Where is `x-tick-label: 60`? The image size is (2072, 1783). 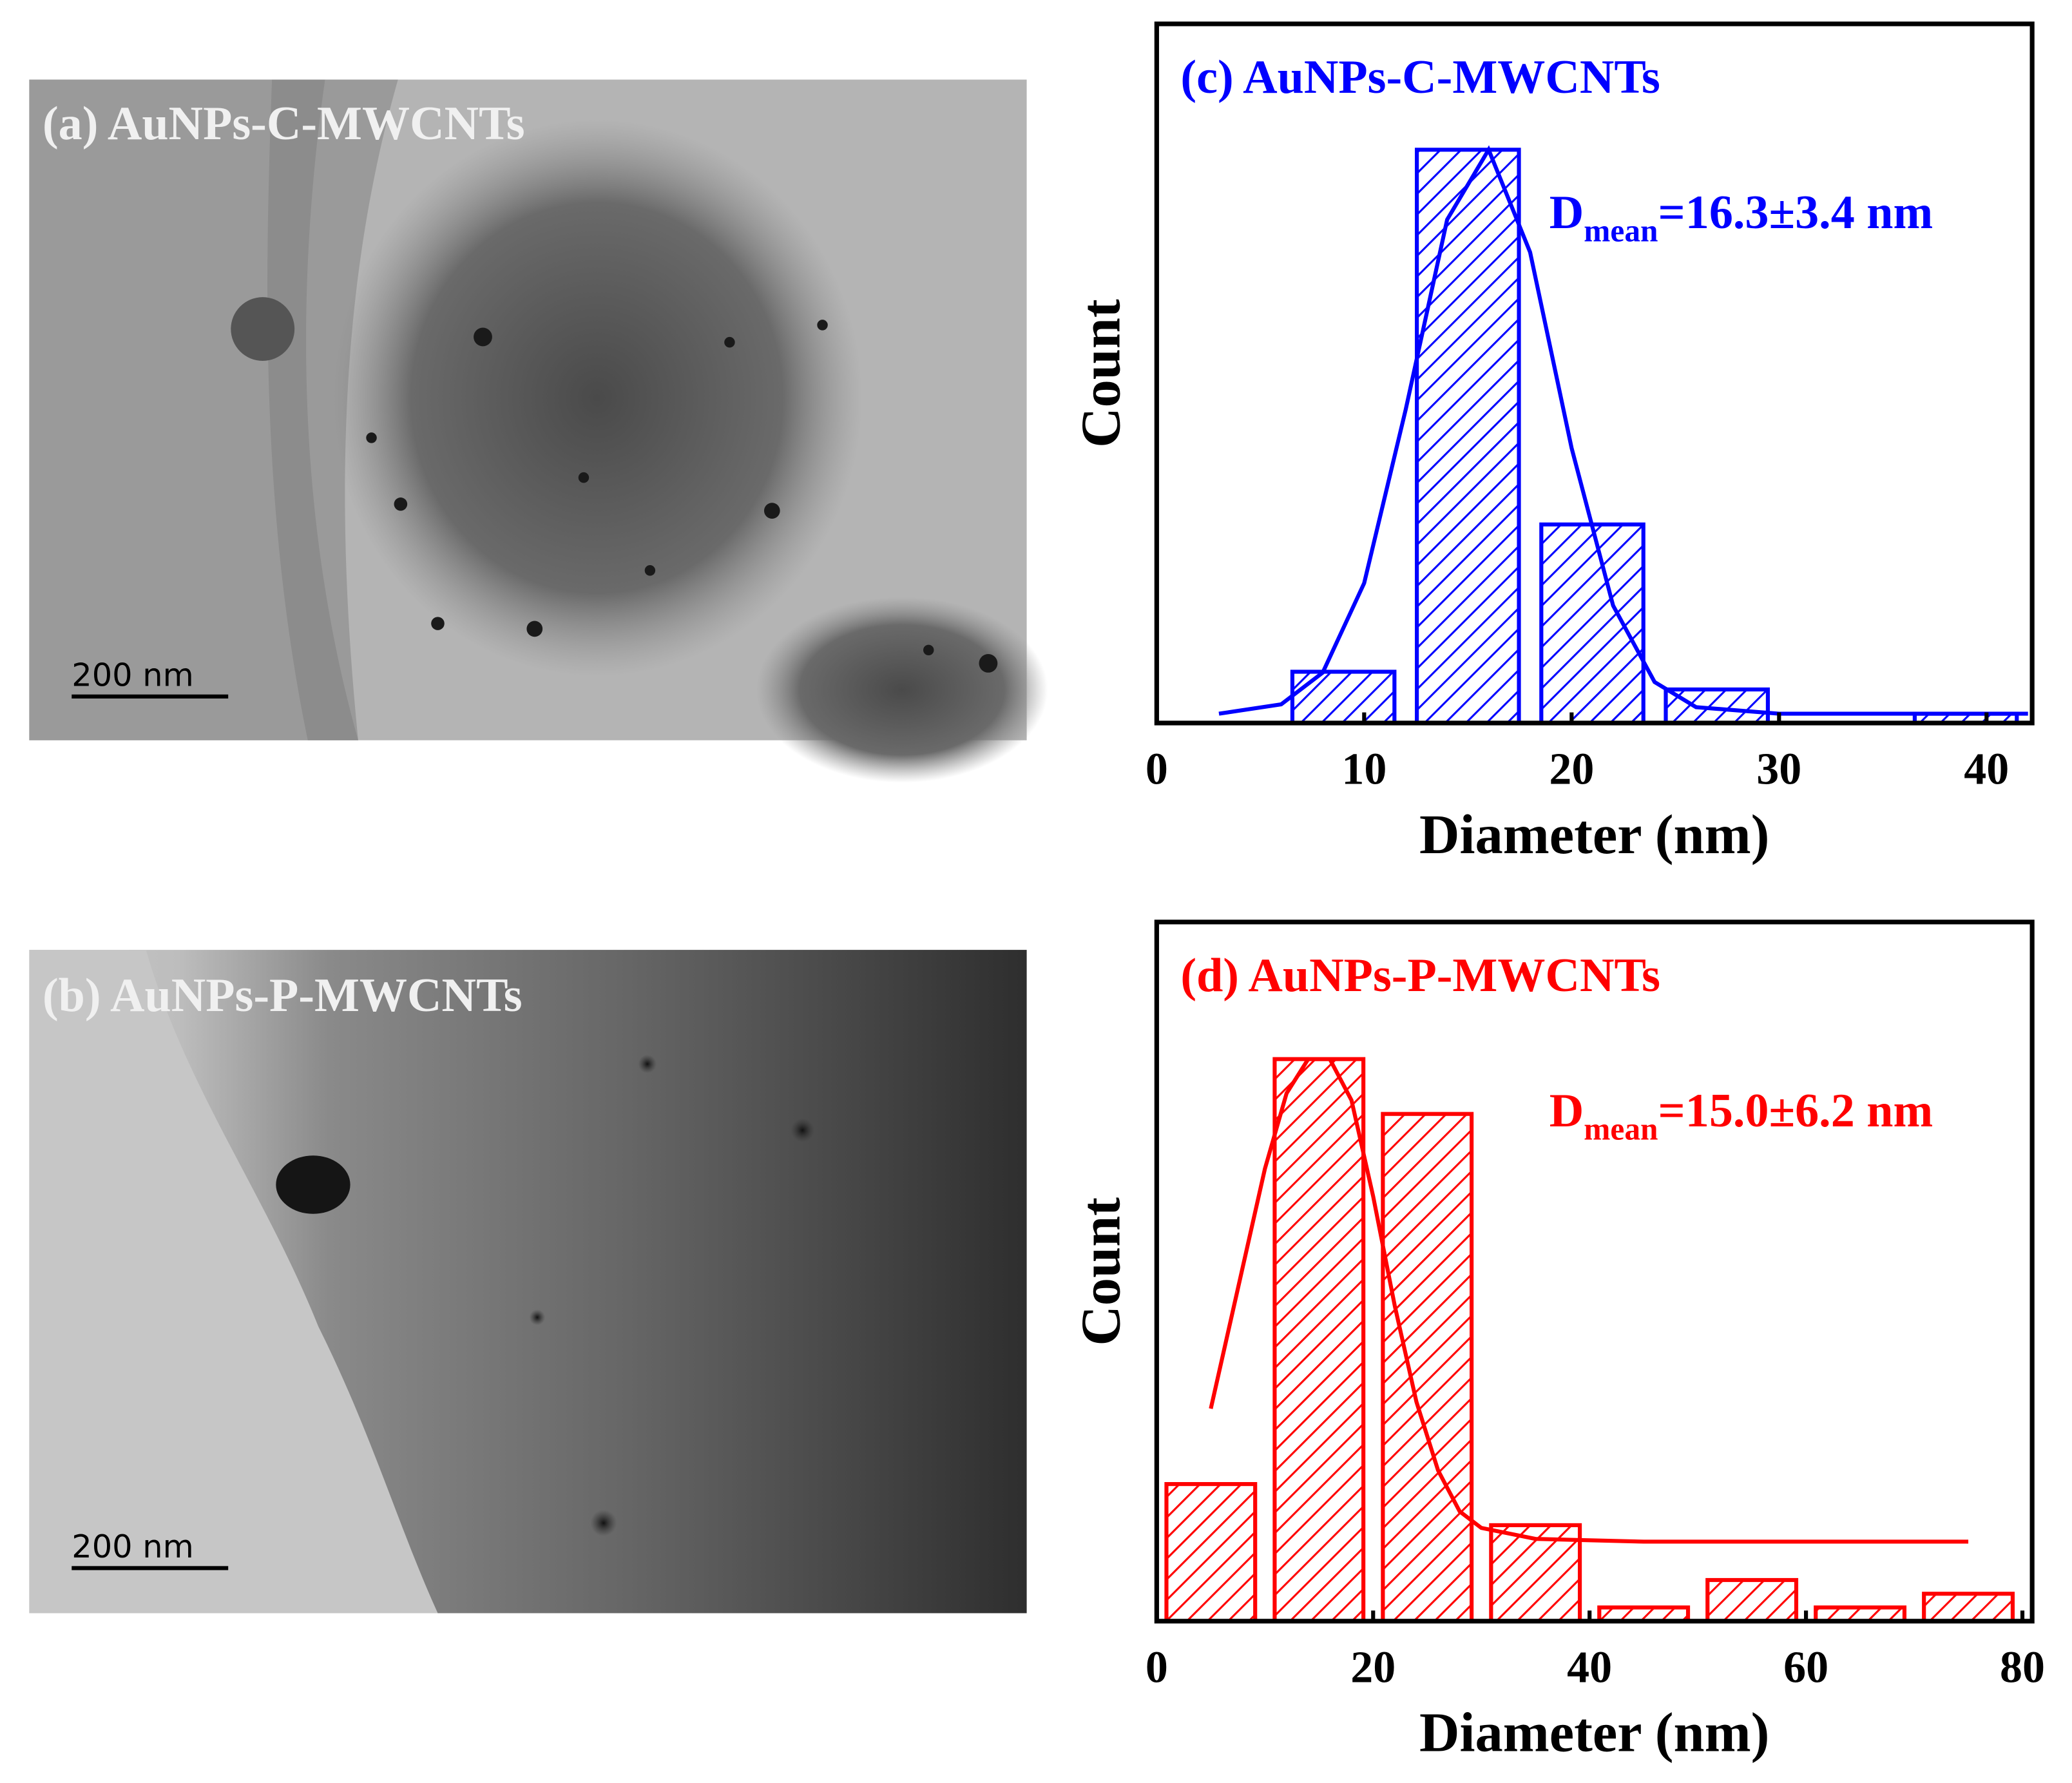 x-tick-label: 60 is located at coordinates (1806, 1668).